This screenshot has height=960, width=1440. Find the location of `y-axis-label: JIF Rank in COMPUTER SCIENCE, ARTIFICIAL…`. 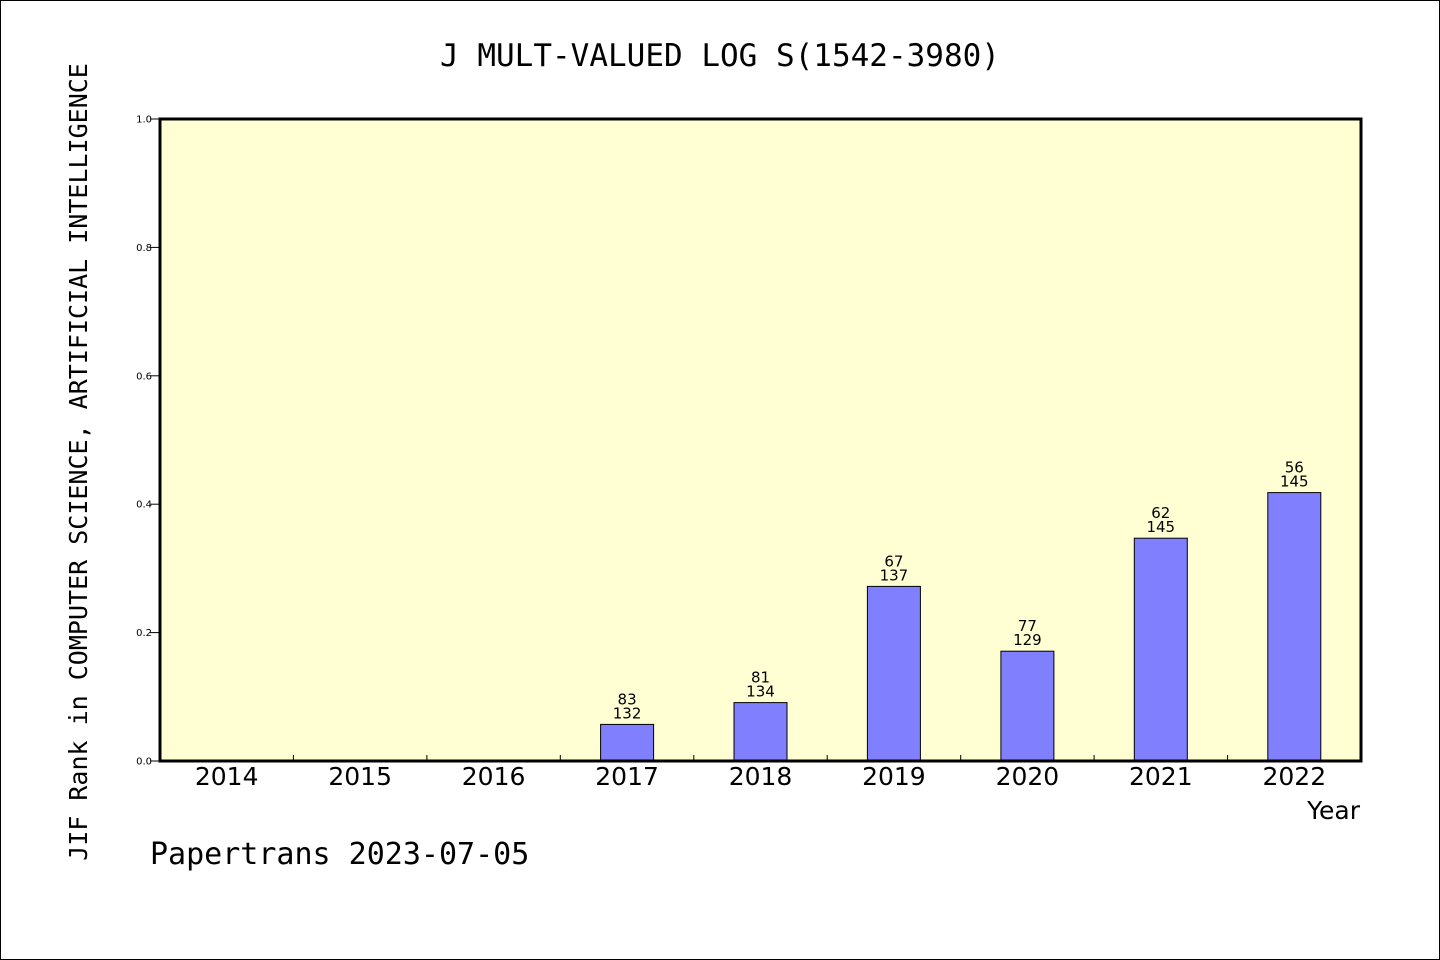

y-axis-label: JIF Rank in COMPUTER SCIENCE, ARTIFICIAL… is located at coordinates (78, 462).